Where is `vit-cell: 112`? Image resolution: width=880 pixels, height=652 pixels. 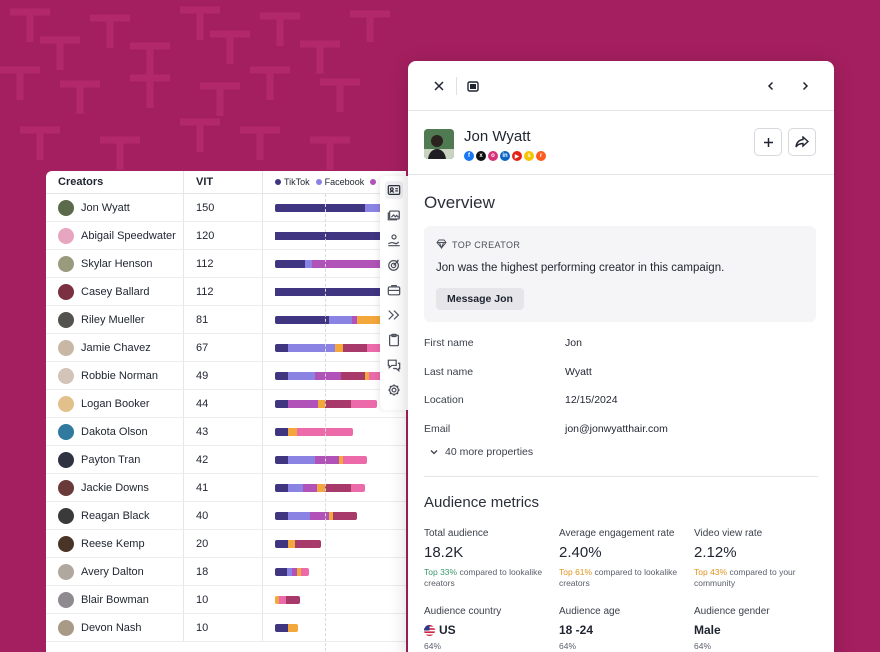 vit-cell: 112 is located at coordinates (223, 291).